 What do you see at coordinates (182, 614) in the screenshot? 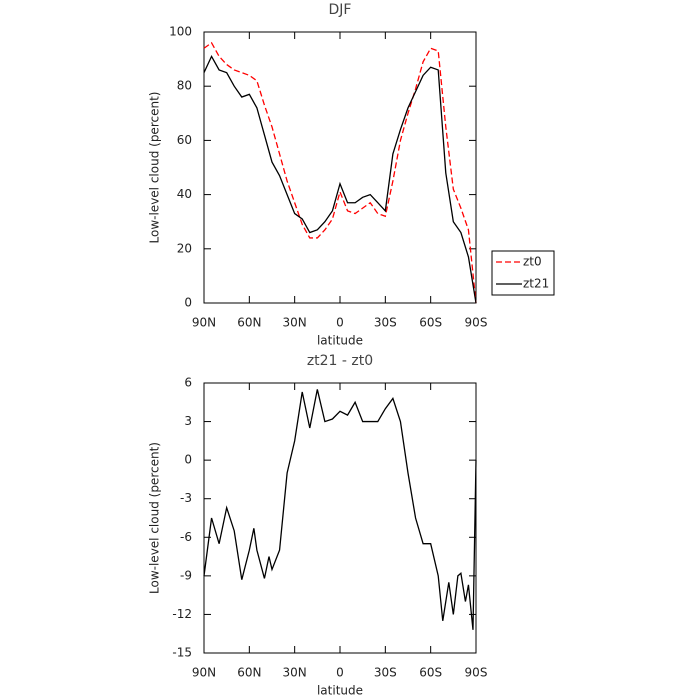
I see `y-tick-label: -12` at bounding box center [182, 614].